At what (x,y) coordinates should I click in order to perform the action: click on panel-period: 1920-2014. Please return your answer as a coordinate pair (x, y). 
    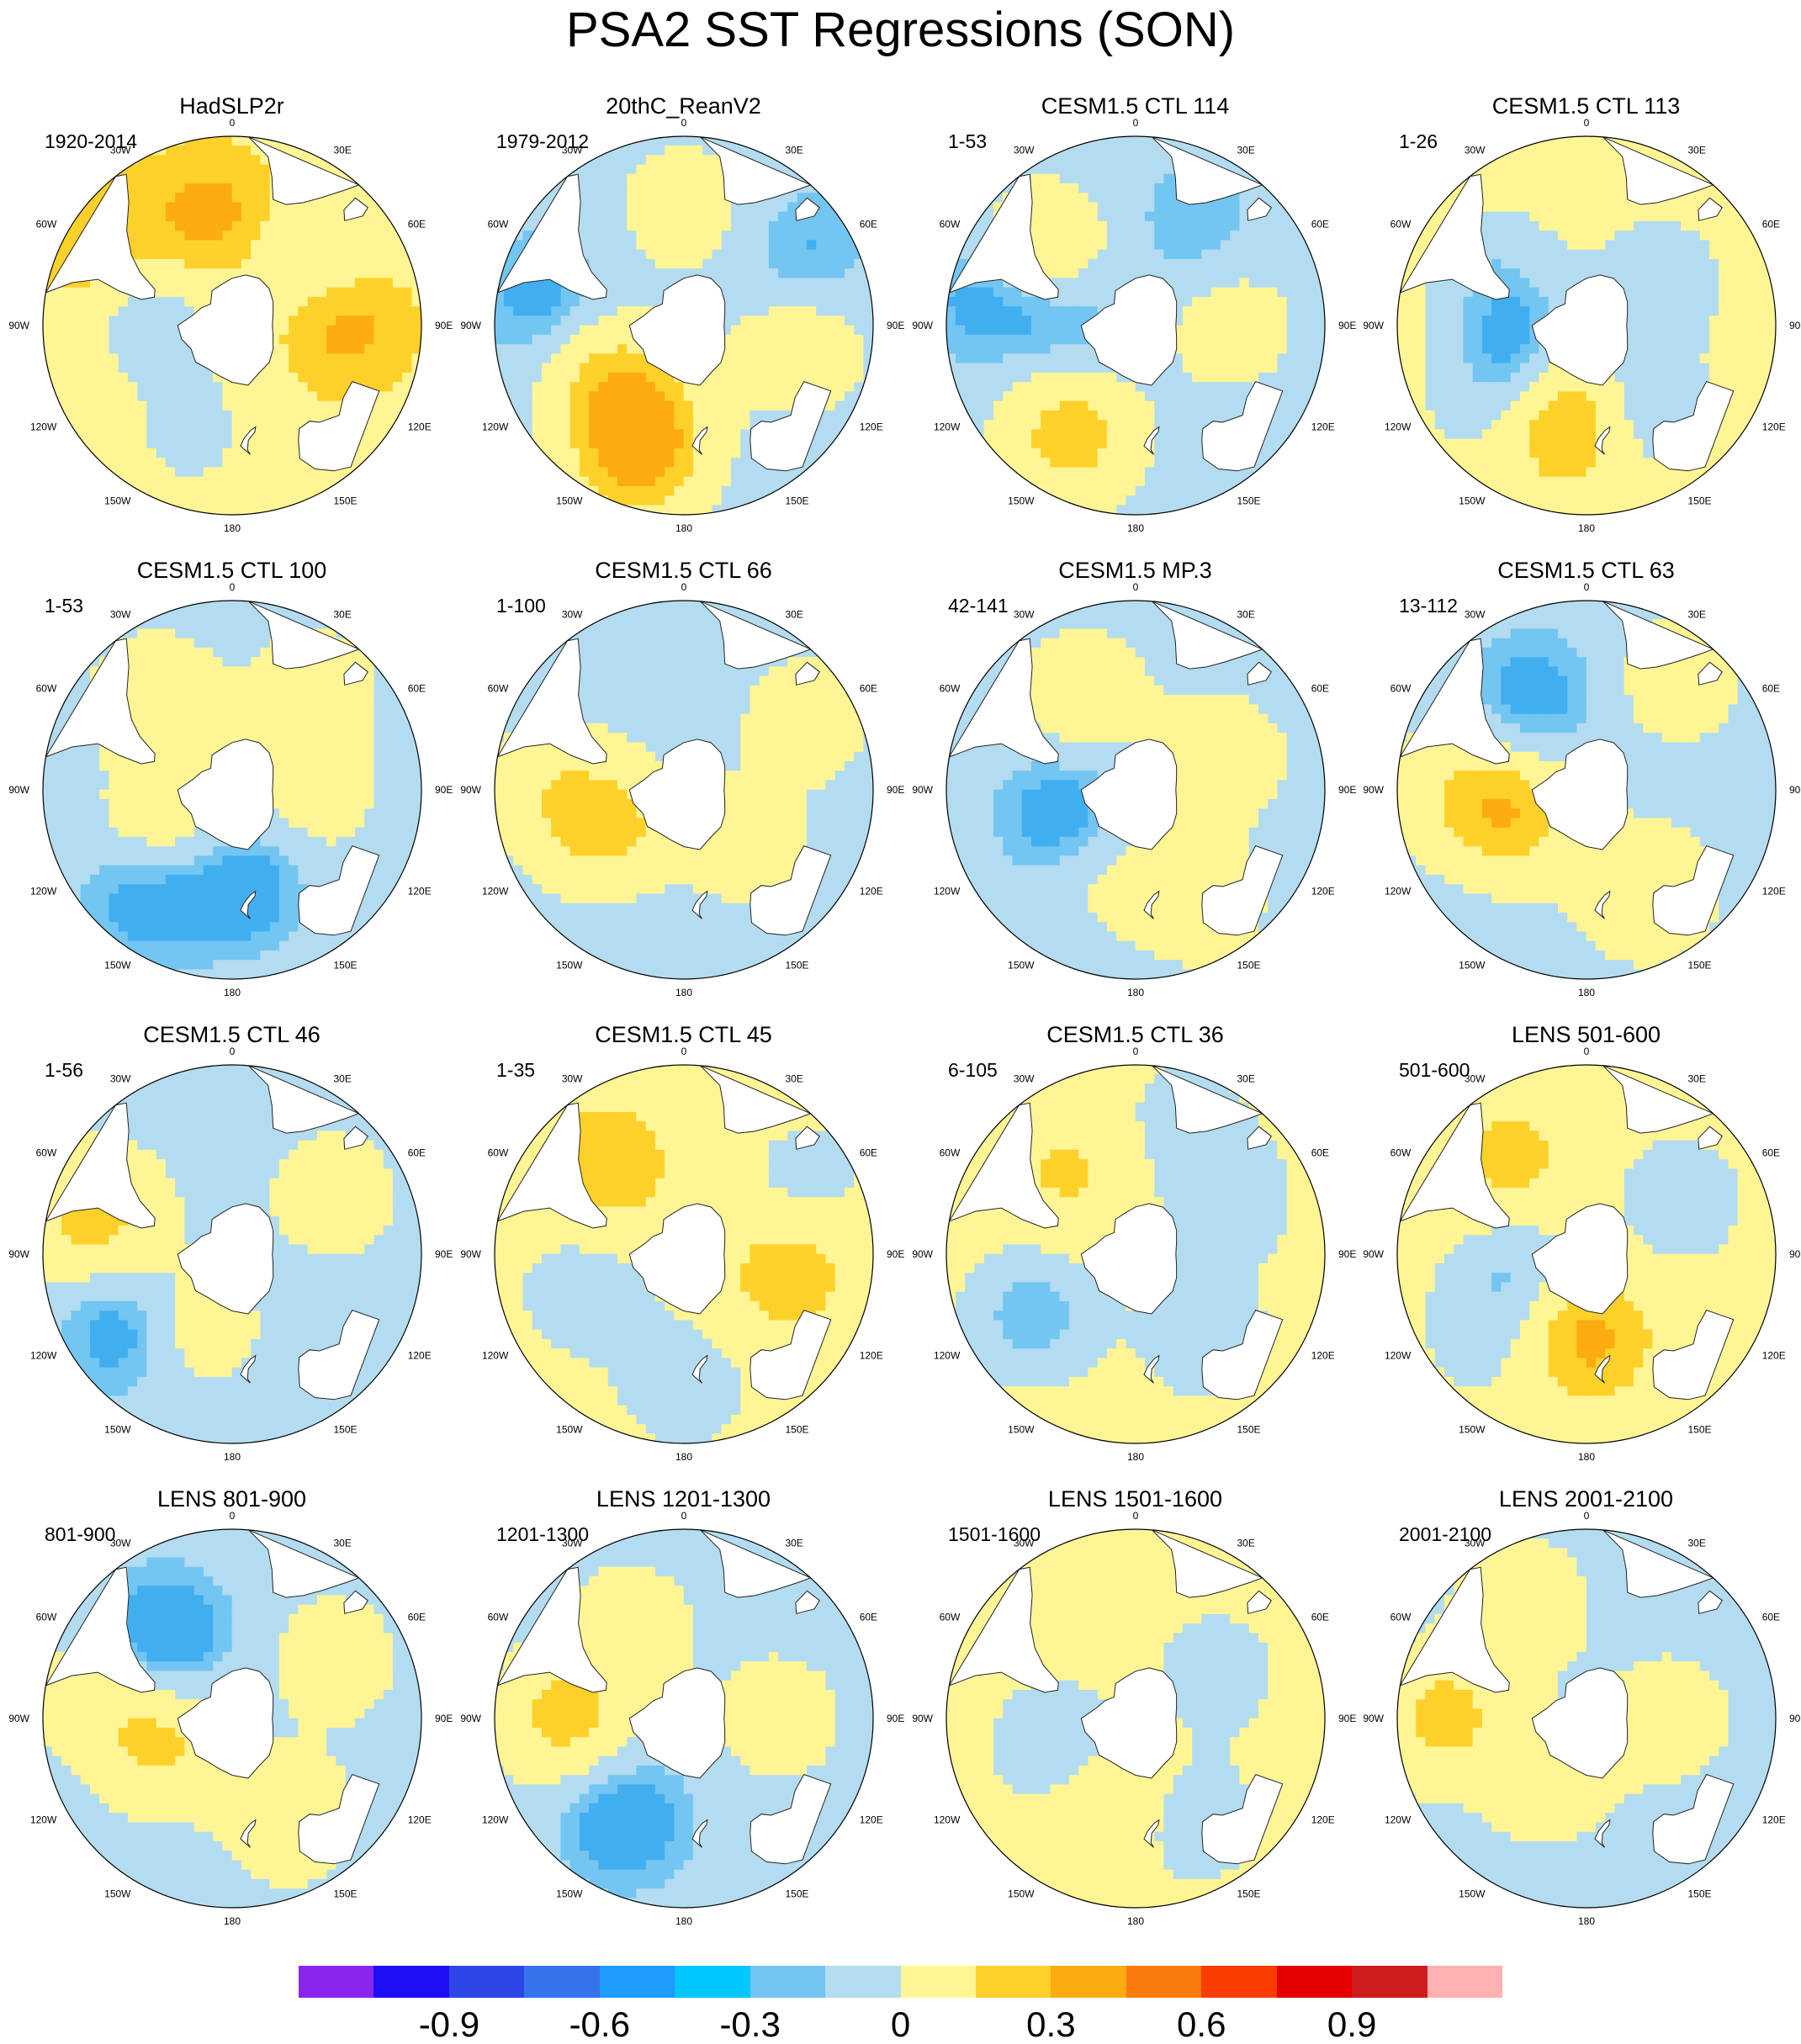
    Looking at the image, I should click on (91, 141).